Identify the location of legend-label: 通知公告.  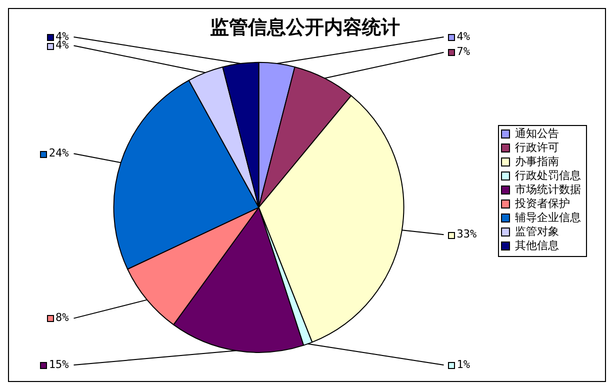
(537, 133).